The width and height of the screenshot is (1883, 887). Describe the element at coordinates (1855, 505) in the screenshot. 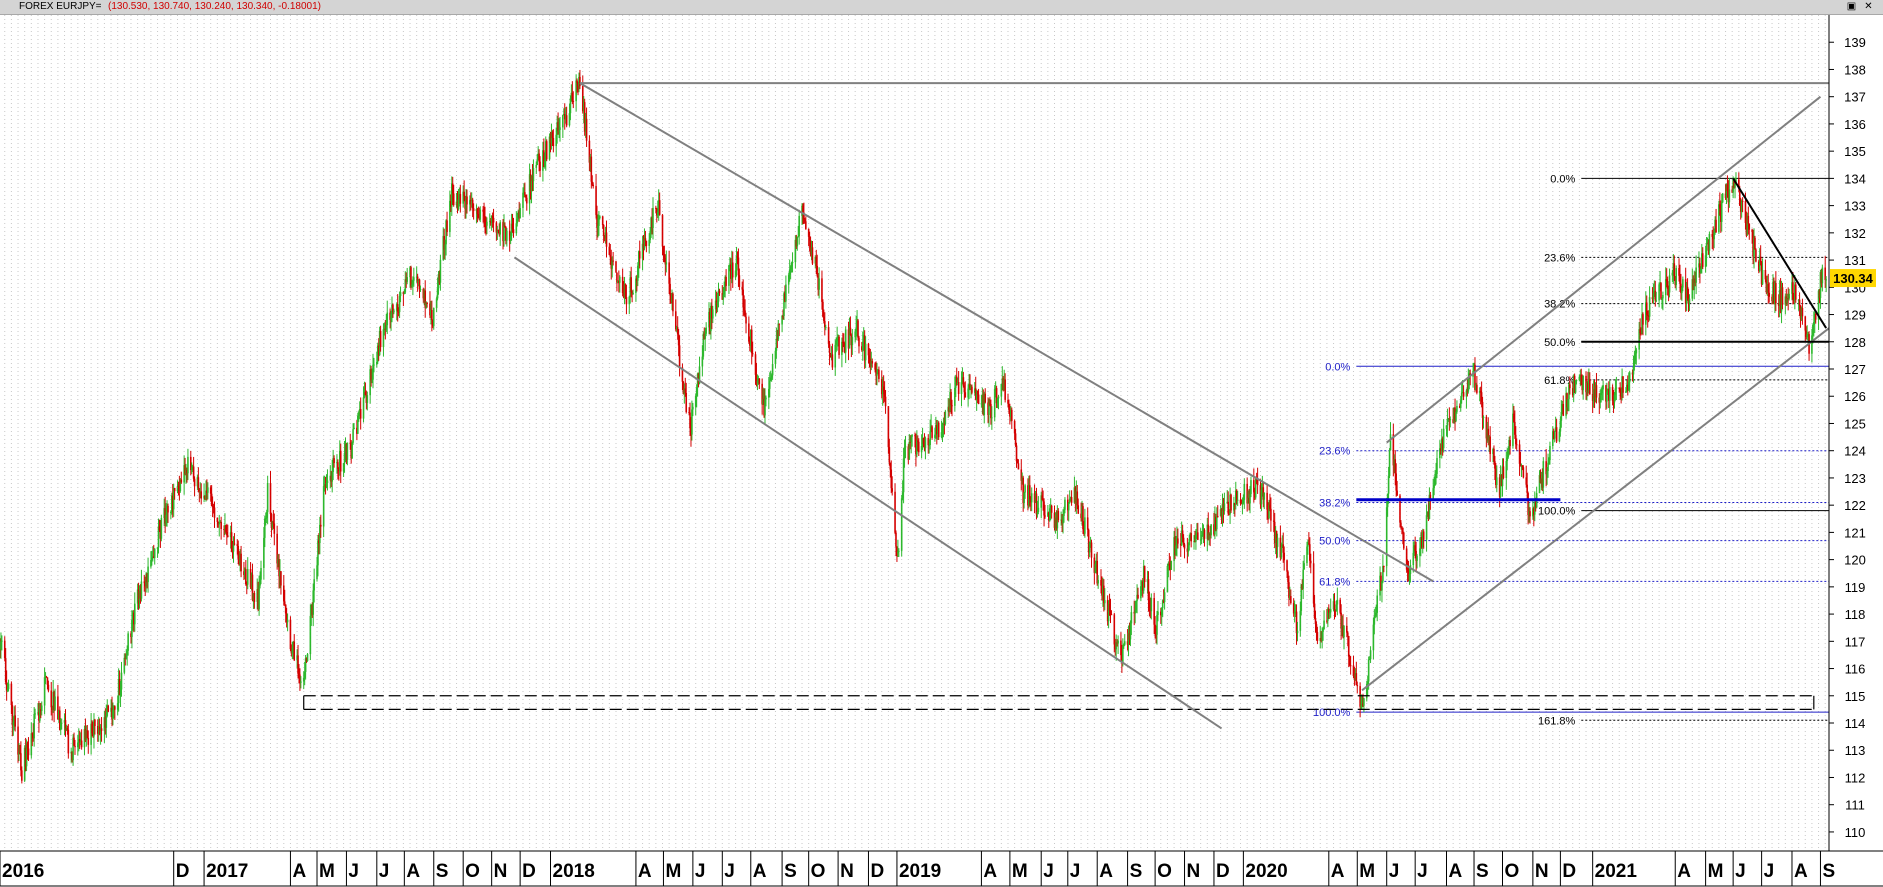

I see `y-tick-label: 122` at that location.